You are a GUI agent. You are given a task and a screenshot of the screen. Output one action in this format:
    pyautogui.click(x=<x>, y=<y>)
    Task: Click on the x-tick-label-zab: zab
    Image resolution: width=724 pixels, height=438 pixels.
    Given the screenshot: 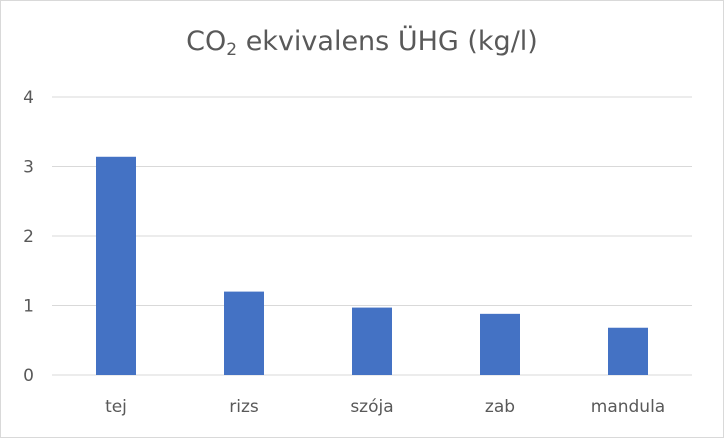 What is the action you would take?
    pyautogui.click(x=500, y=407)
    